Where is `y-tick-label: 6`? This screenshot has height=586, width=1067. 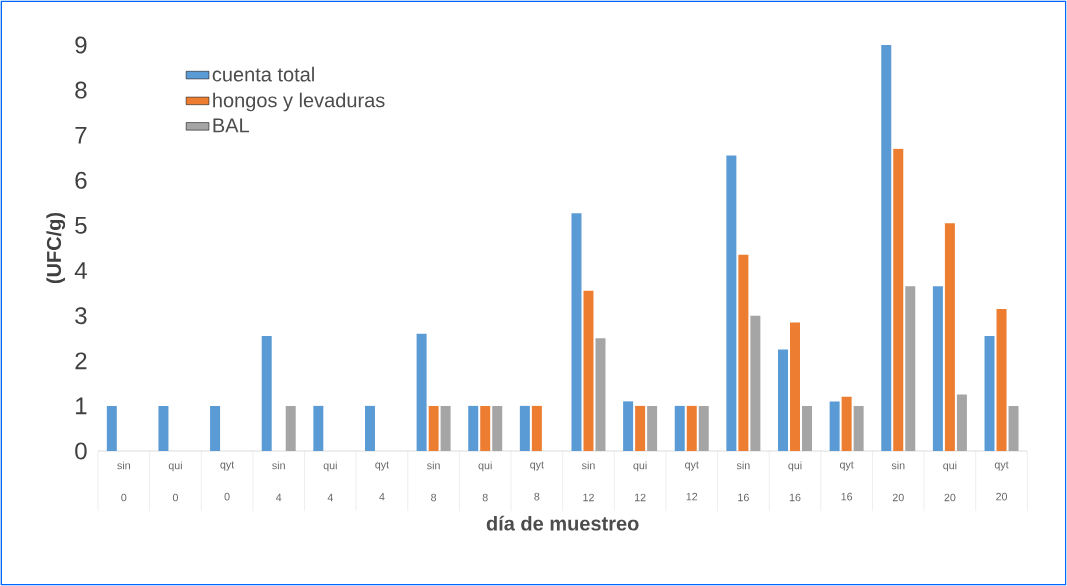 y-tick-label: 6 is located at coordinates (81, 180).